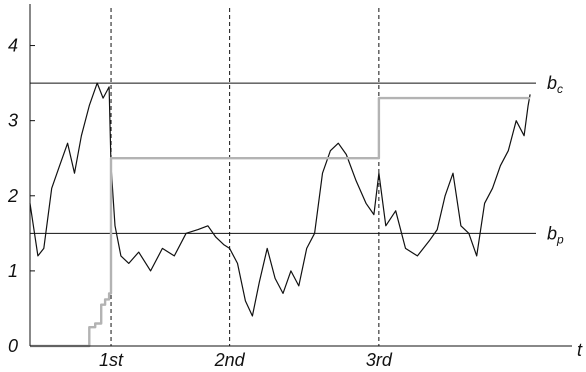 The height and width of the screenshot is (372, 586). I want to click on y-tick-label: 3, so click(13, 121).